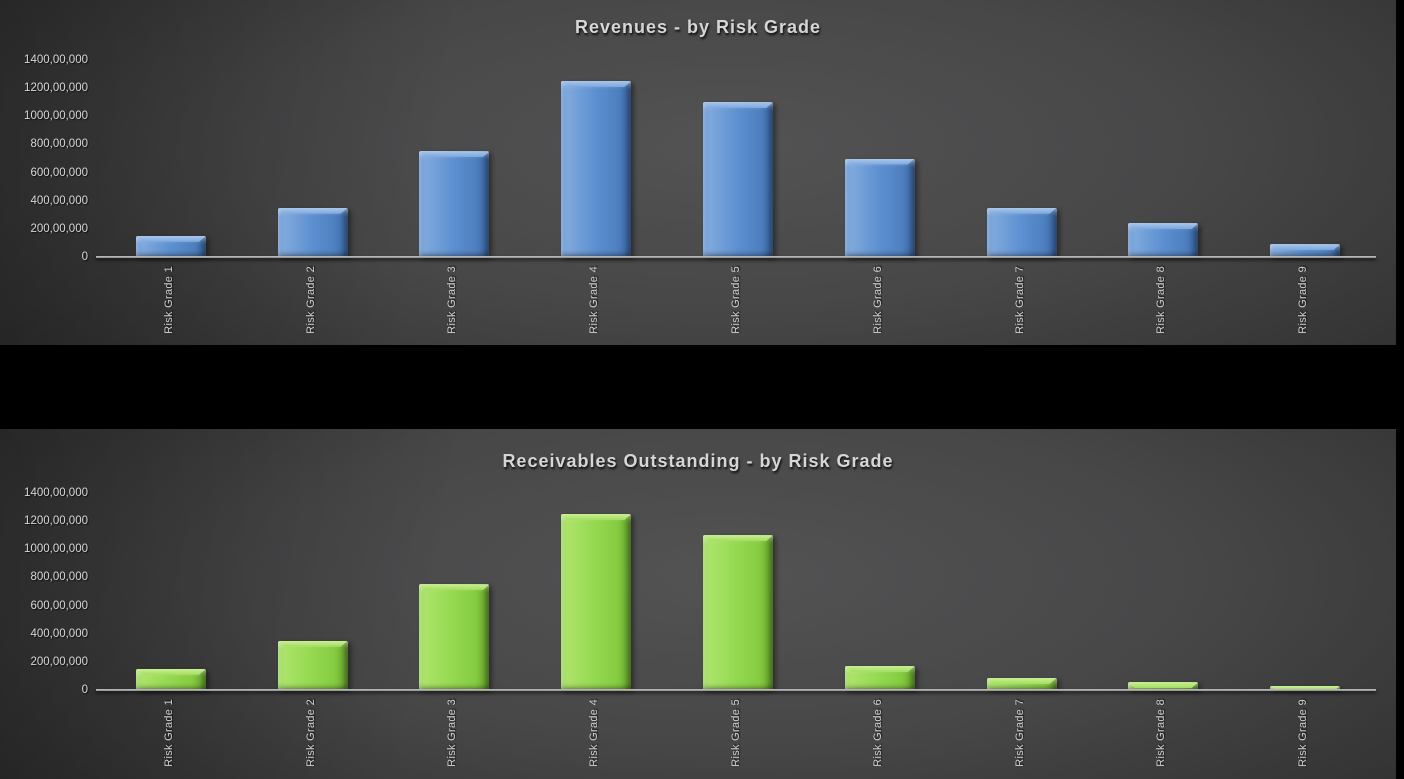 The image size is (1404, 779). I want to click on chart-title: Receivables Outstanding - by Risk Grade, so click(698, 461).